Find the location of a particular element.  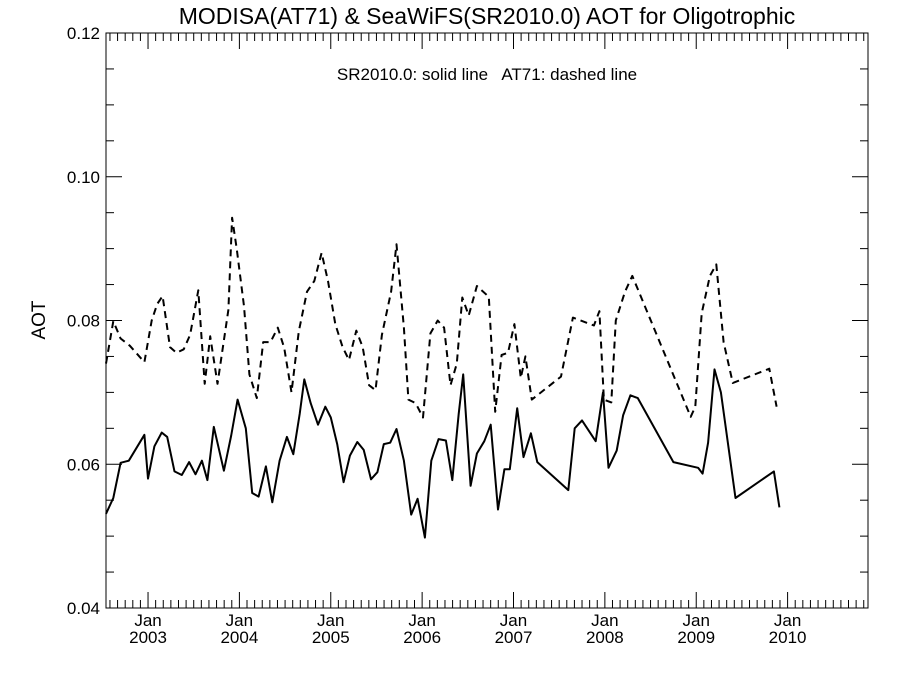

y-tick-label: 0.06 is located at coordinates (83, 464).